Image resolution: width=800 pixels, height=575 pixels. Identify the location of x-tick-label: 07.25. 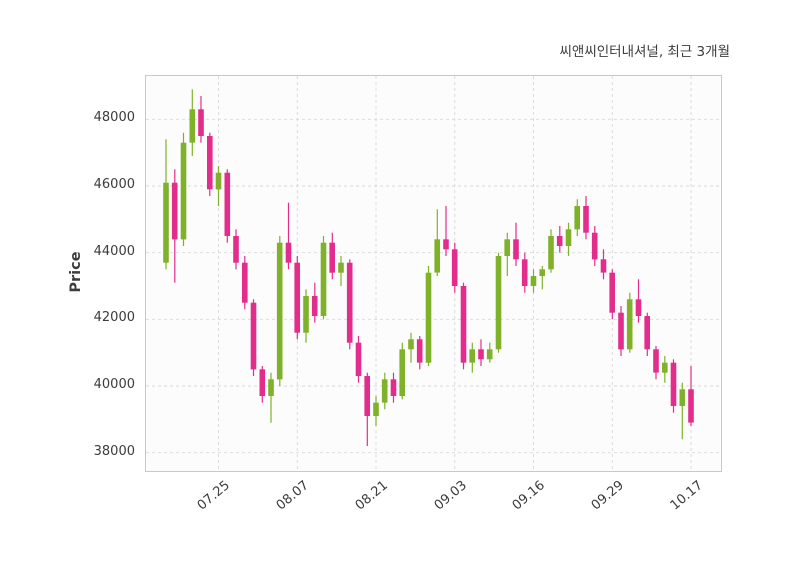
(214, 496).